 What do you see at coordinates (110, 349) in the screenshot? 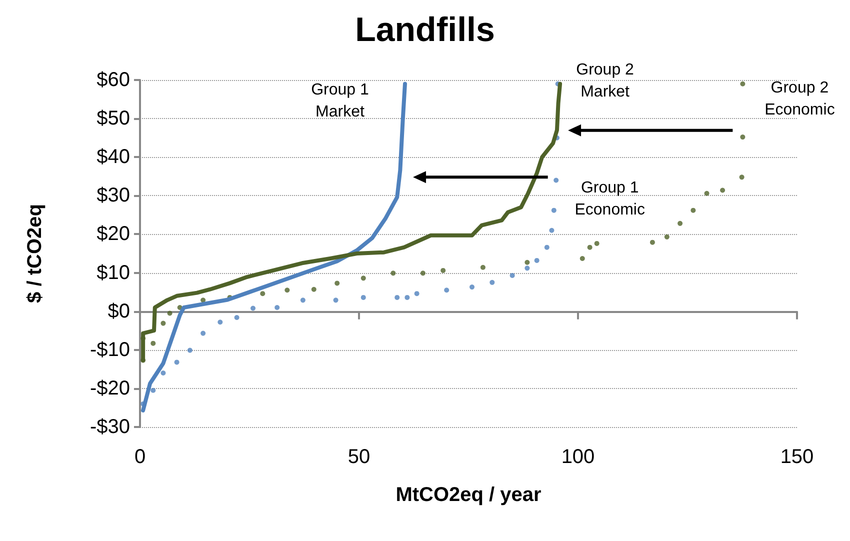
I see `y-tick-label: -$10` at bounding box center [110, 349].